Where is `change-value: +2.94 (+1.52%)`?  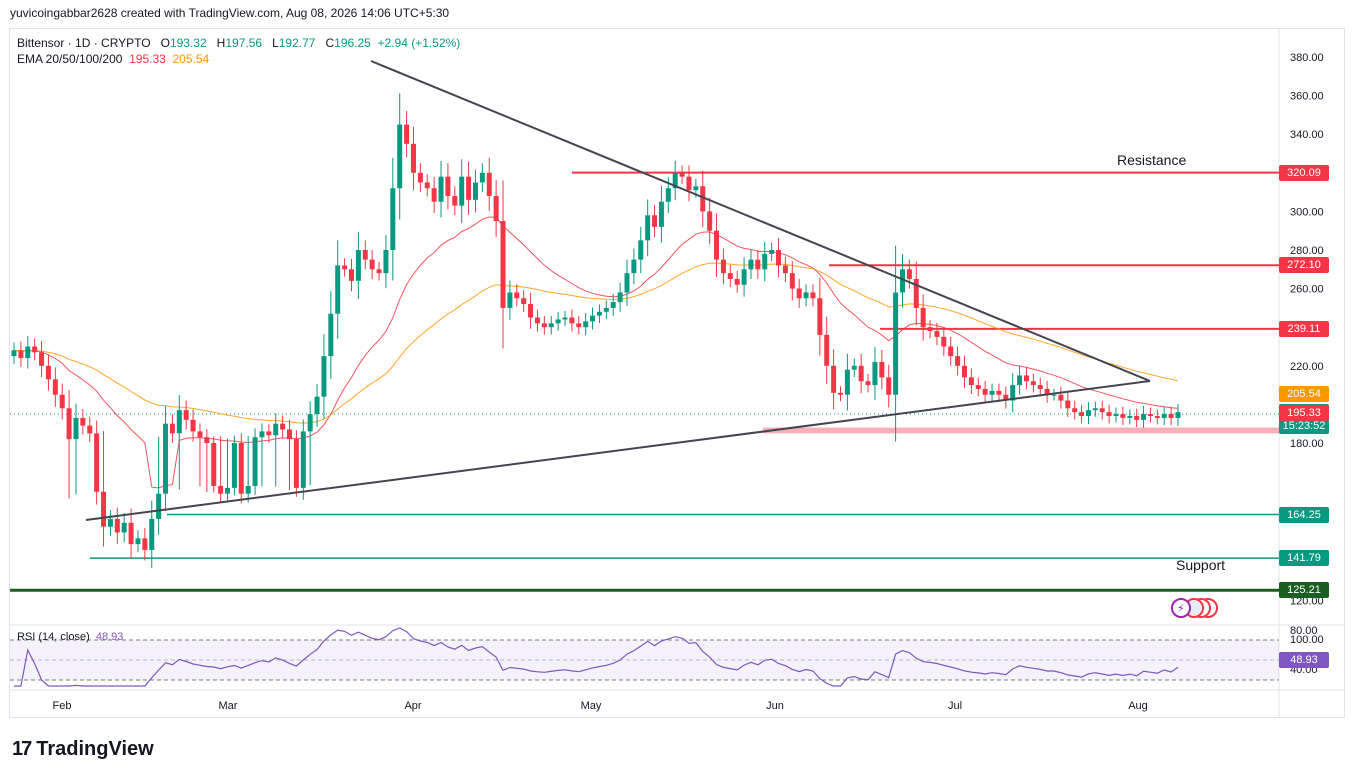
change-value: +2.94 (+1.52%) is located at coordinates (419, 43).